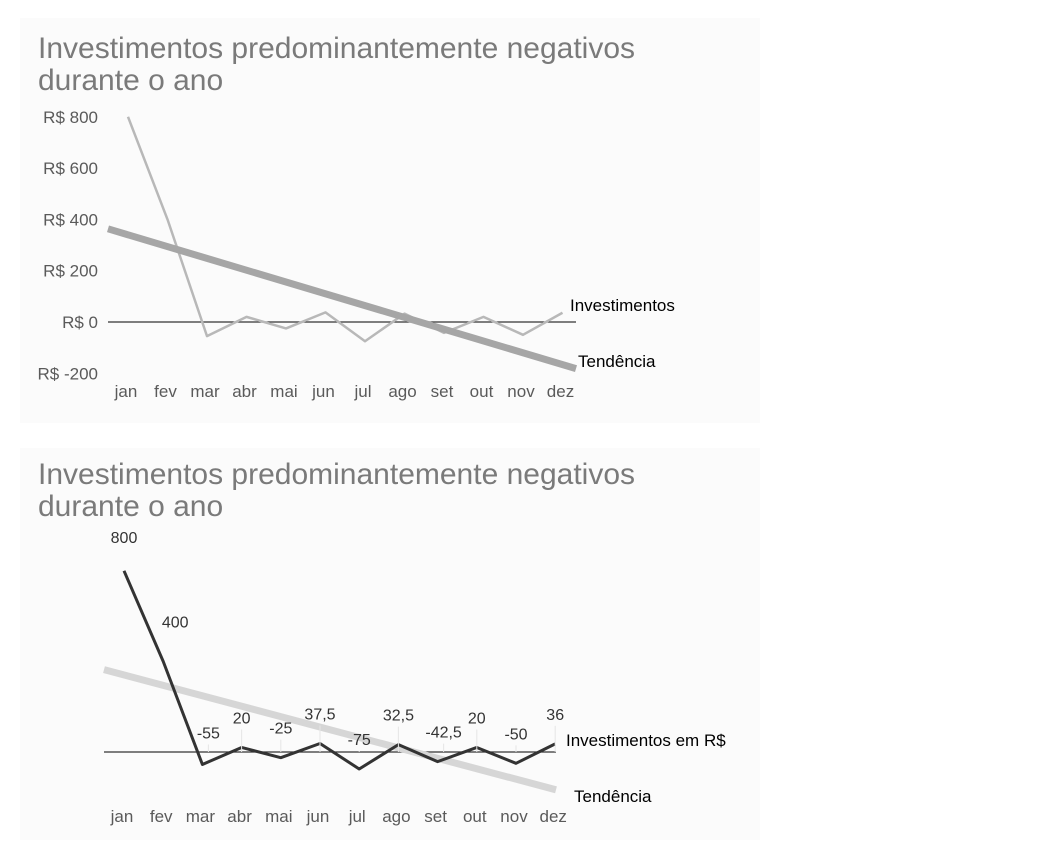  I want to click on y-tick-label: R$ 200, so click(70, 271).